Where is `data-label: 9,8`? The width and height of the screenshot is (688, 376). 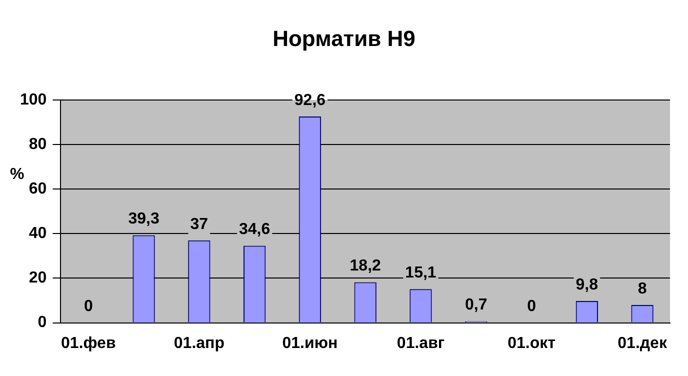
data-label: 9,8 is located at coordinates (587, 285).